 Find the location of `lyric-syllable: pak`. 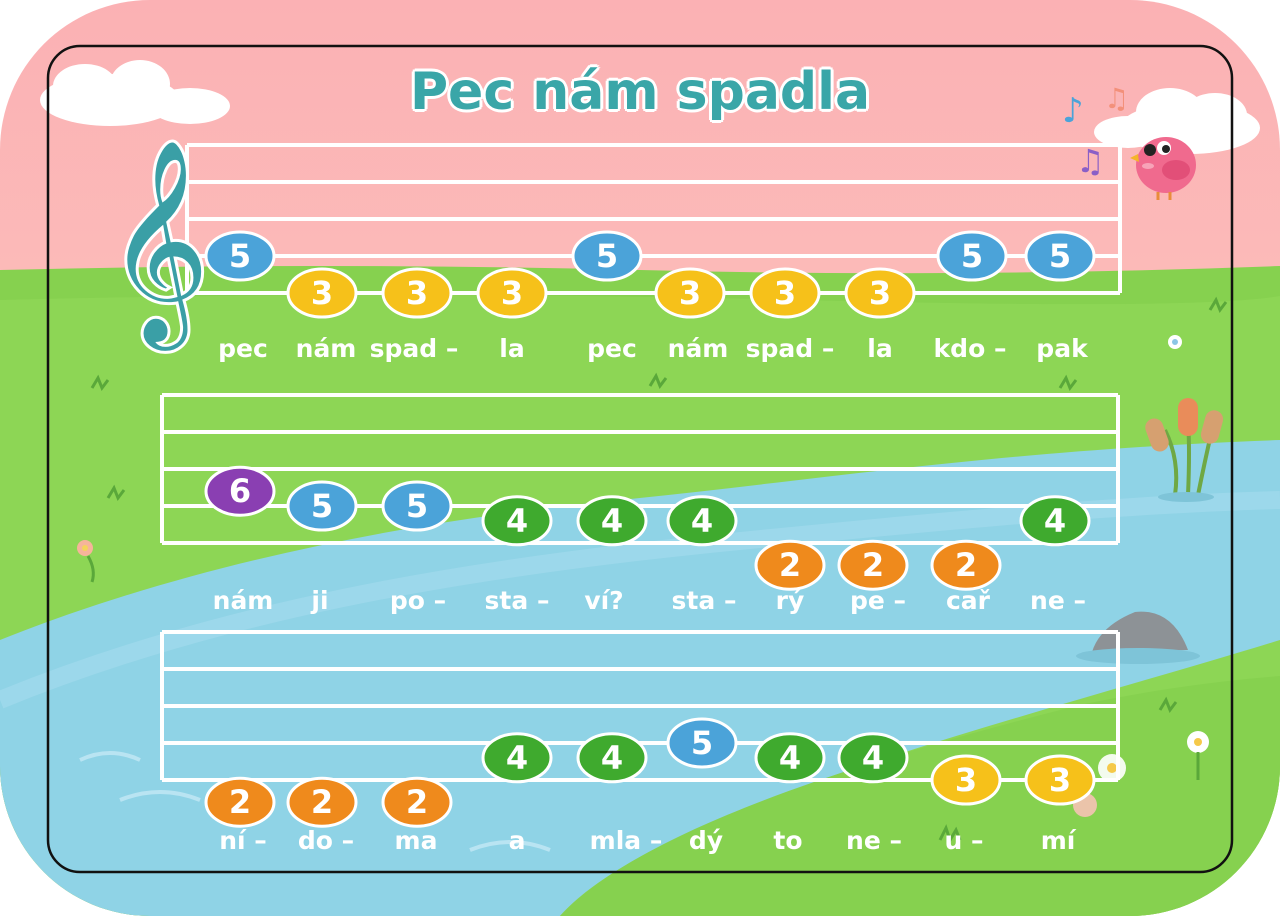

lyric-syllable: pak is located at coordinates (1062, 348).